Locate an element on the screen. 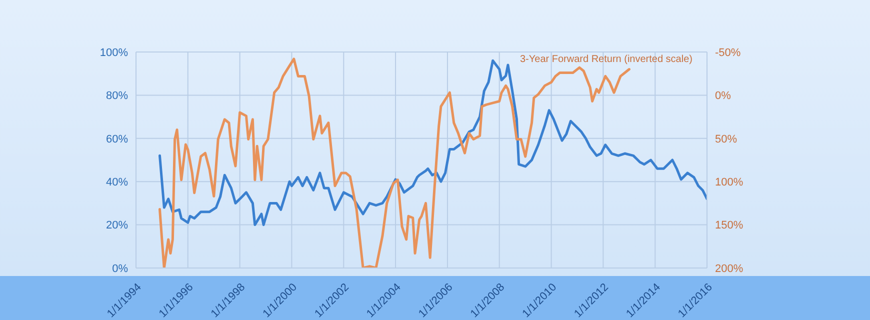 This screenshot has width=870, height=320. y-tick-label: 80% is located at coordinates (117, 96).